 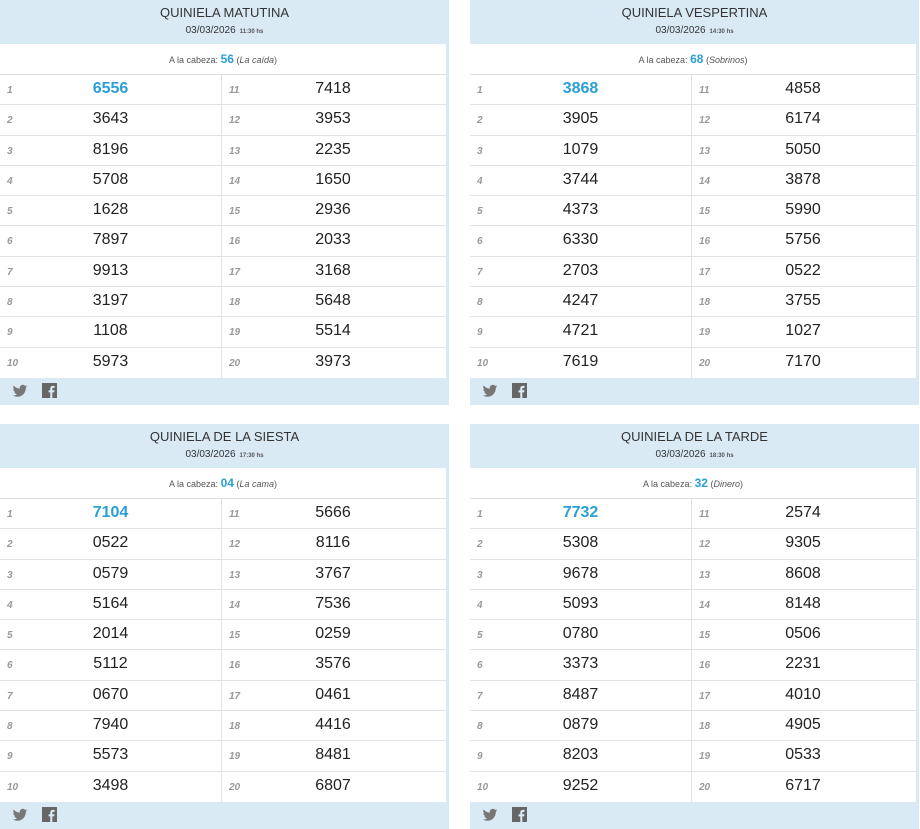 I want to click on result-cell: 1 7104, so click(x=111, y=514).